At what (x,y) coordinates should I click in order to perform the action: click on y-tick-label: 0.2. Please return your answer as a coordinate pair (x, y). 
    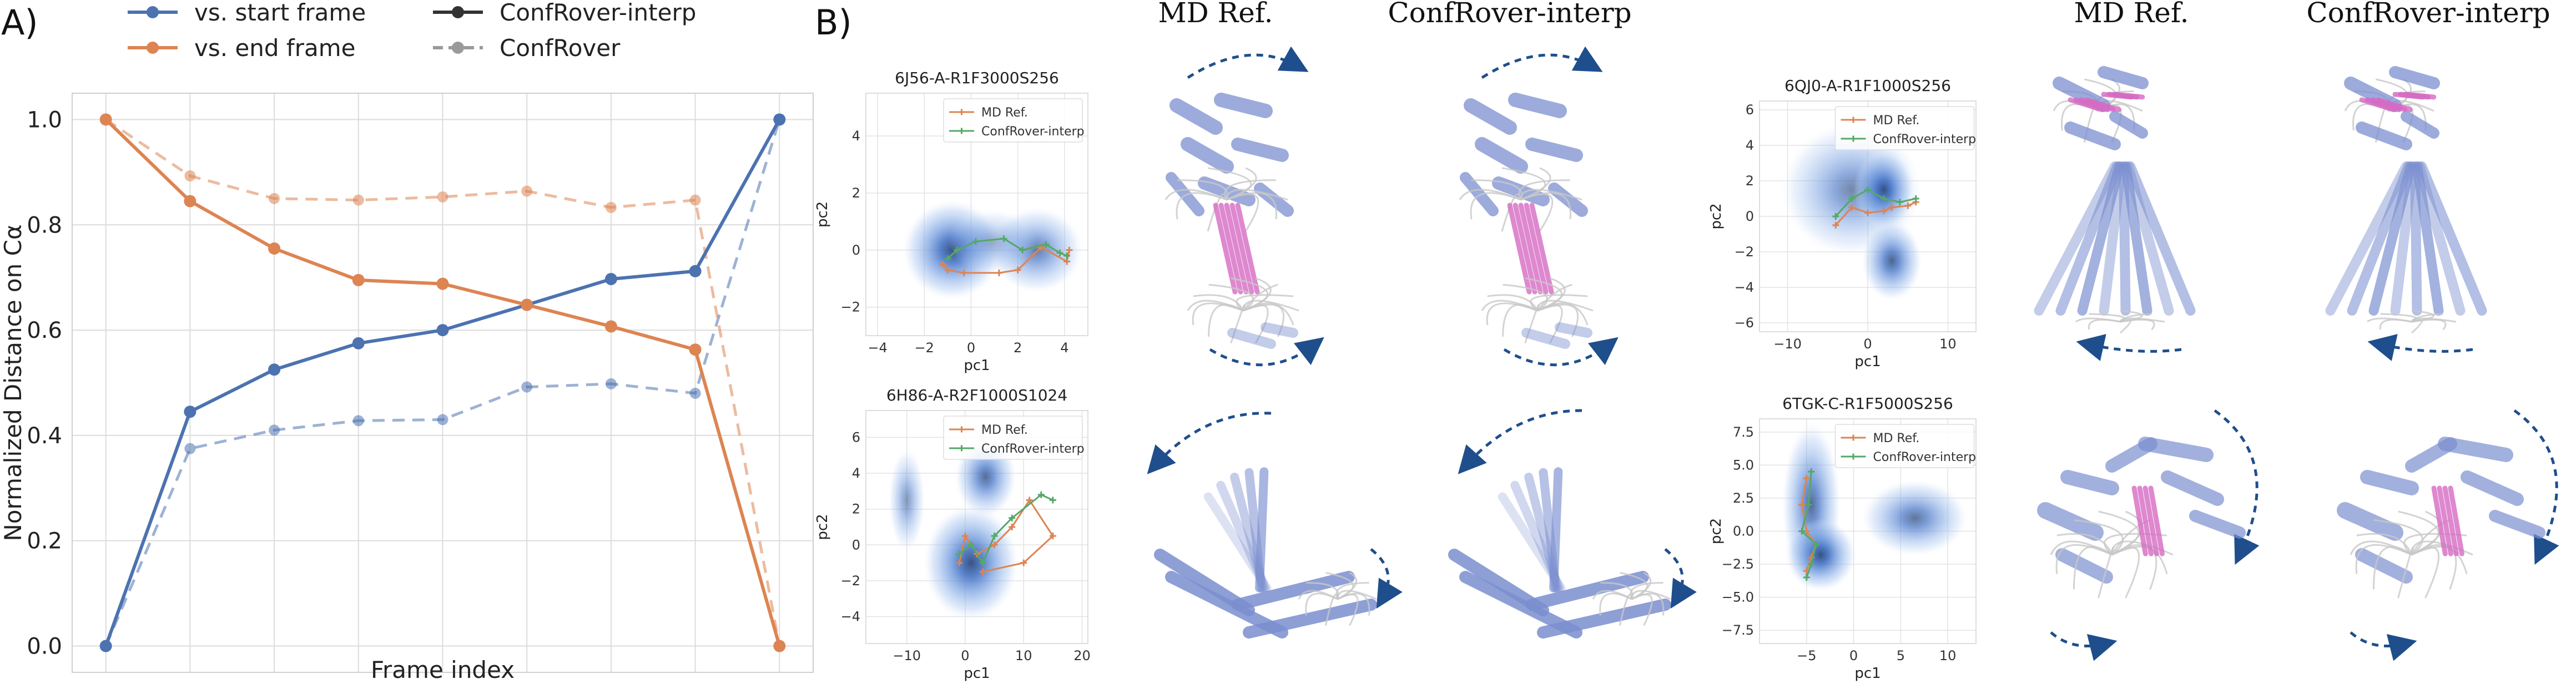
    Looking at the image, I should click on (44, 541).